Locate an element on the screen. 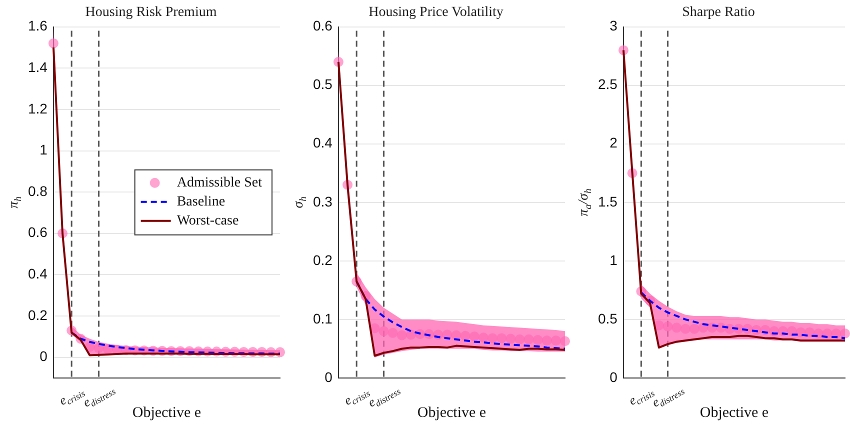 This screenshot has height=428, width=850. y-tick-label: 1.6 is located at coordinates (38, 26).